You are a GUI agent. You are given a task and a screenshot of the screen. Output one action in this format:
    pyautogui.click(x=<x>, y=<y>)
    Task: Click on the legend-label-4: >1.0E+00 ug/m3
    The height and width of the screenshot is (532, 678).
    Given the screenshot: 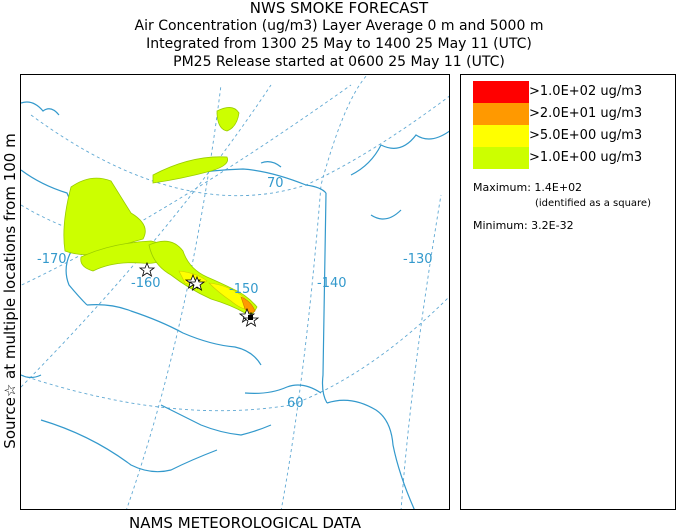 What is the action you would take?
    pyautogui.click(x=586, y=157)
    